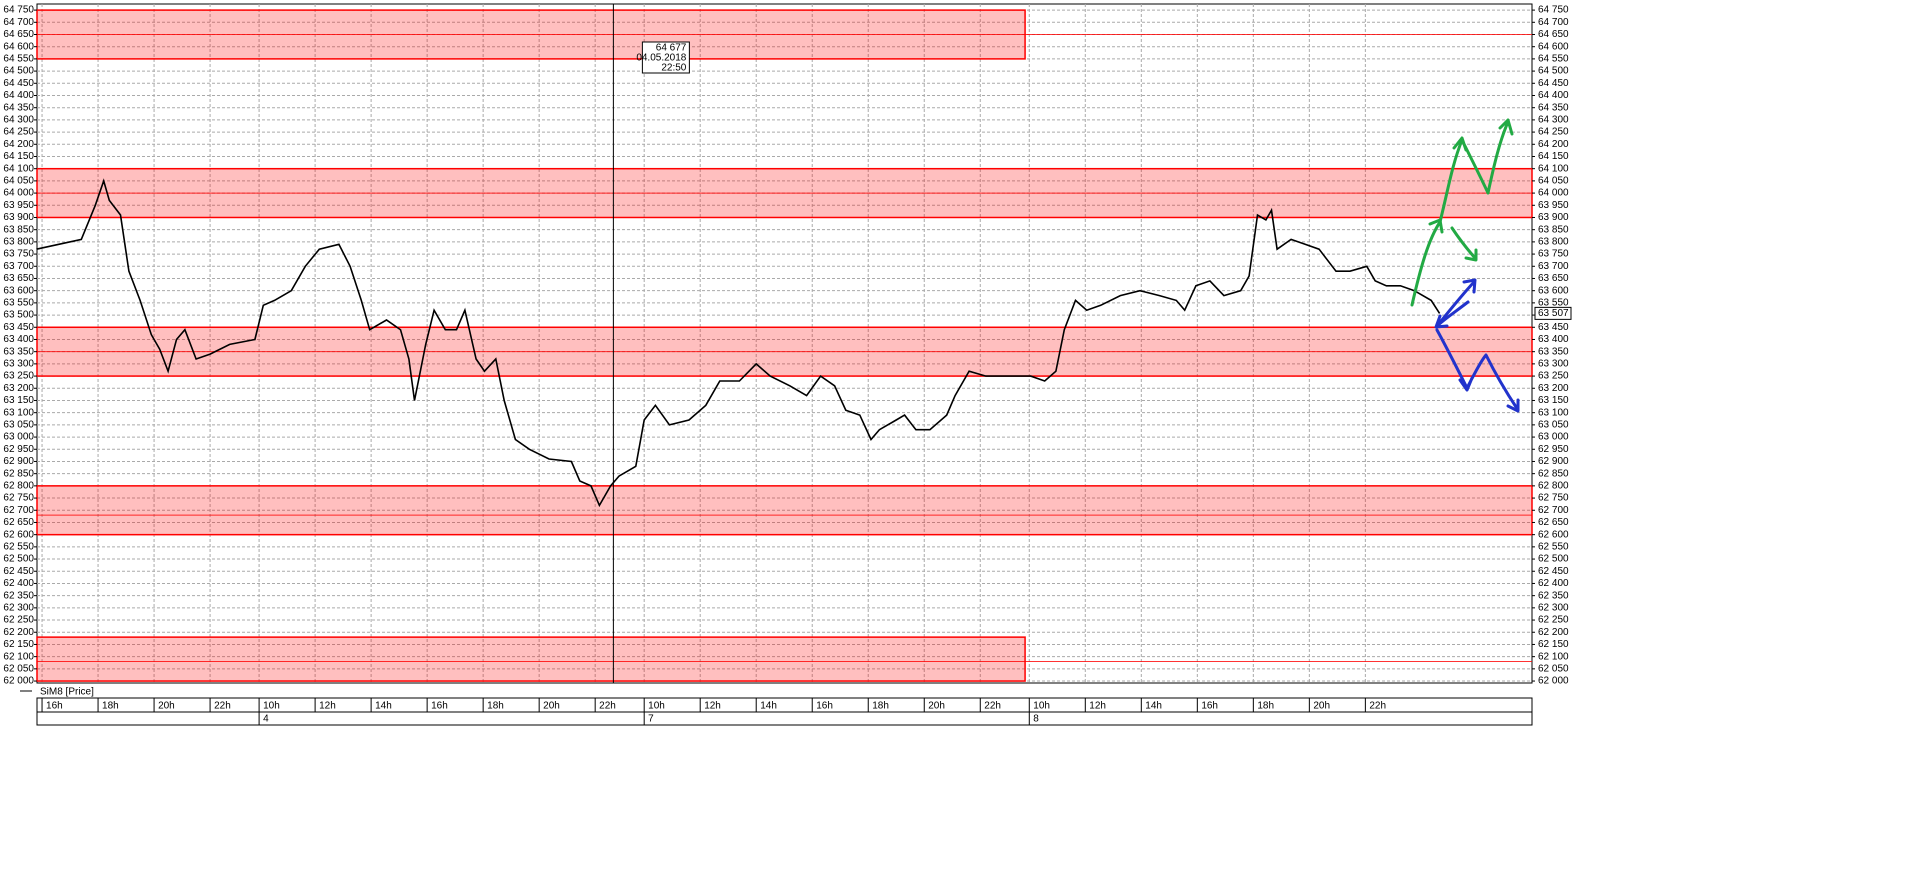 The image size is (1920, 889). I want to click on last-price-box, so click(1553, 313).